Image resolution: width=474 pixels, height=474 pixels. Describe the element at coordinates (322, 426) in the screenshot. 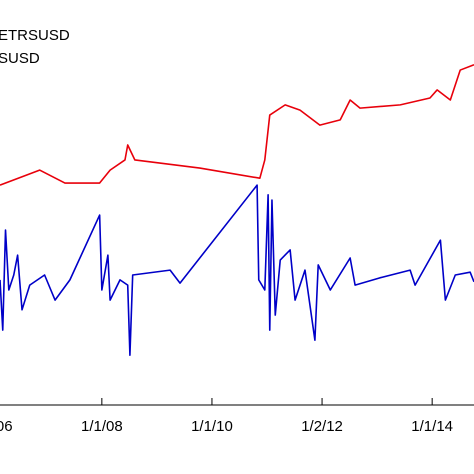

I see `x-tick-label: 1/2/12` at that location.